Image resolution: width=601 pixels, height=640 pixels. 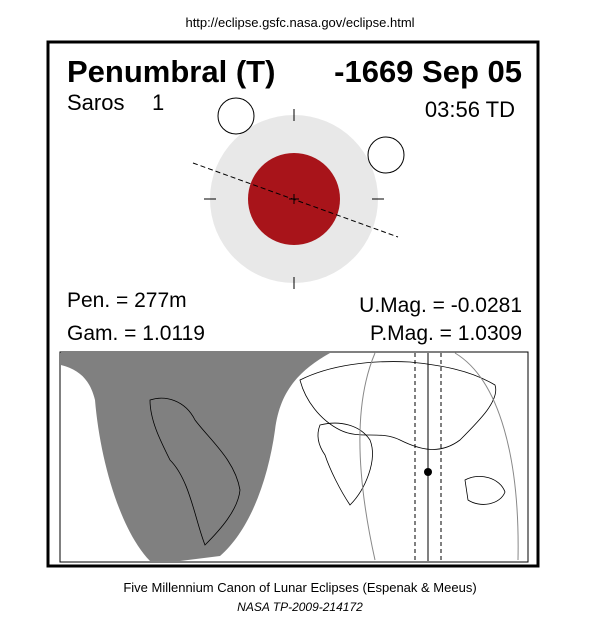 What do you see at coordinates (158, 102) in the screenshot?
I see `saros-number: 1` at bounding box center [158, 102].